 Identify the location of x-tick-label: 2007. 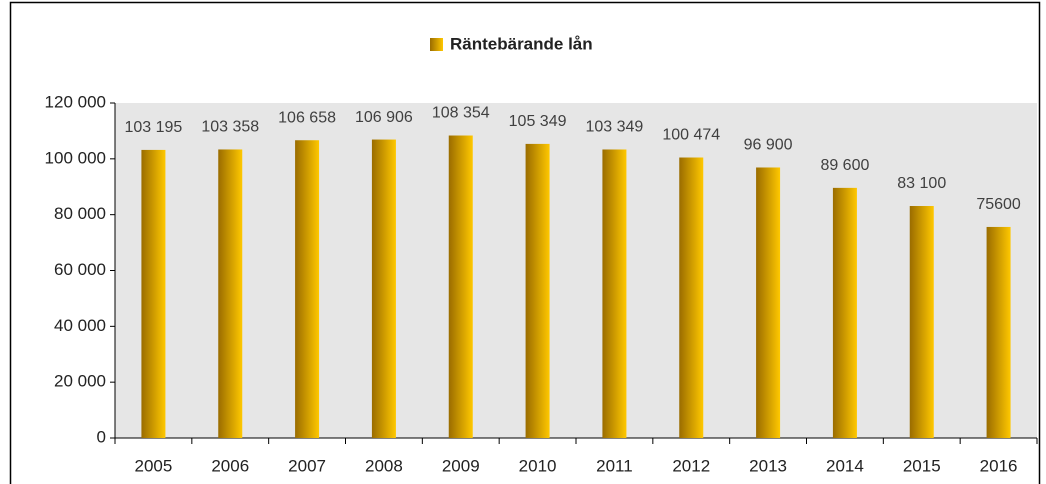
(307, 465).